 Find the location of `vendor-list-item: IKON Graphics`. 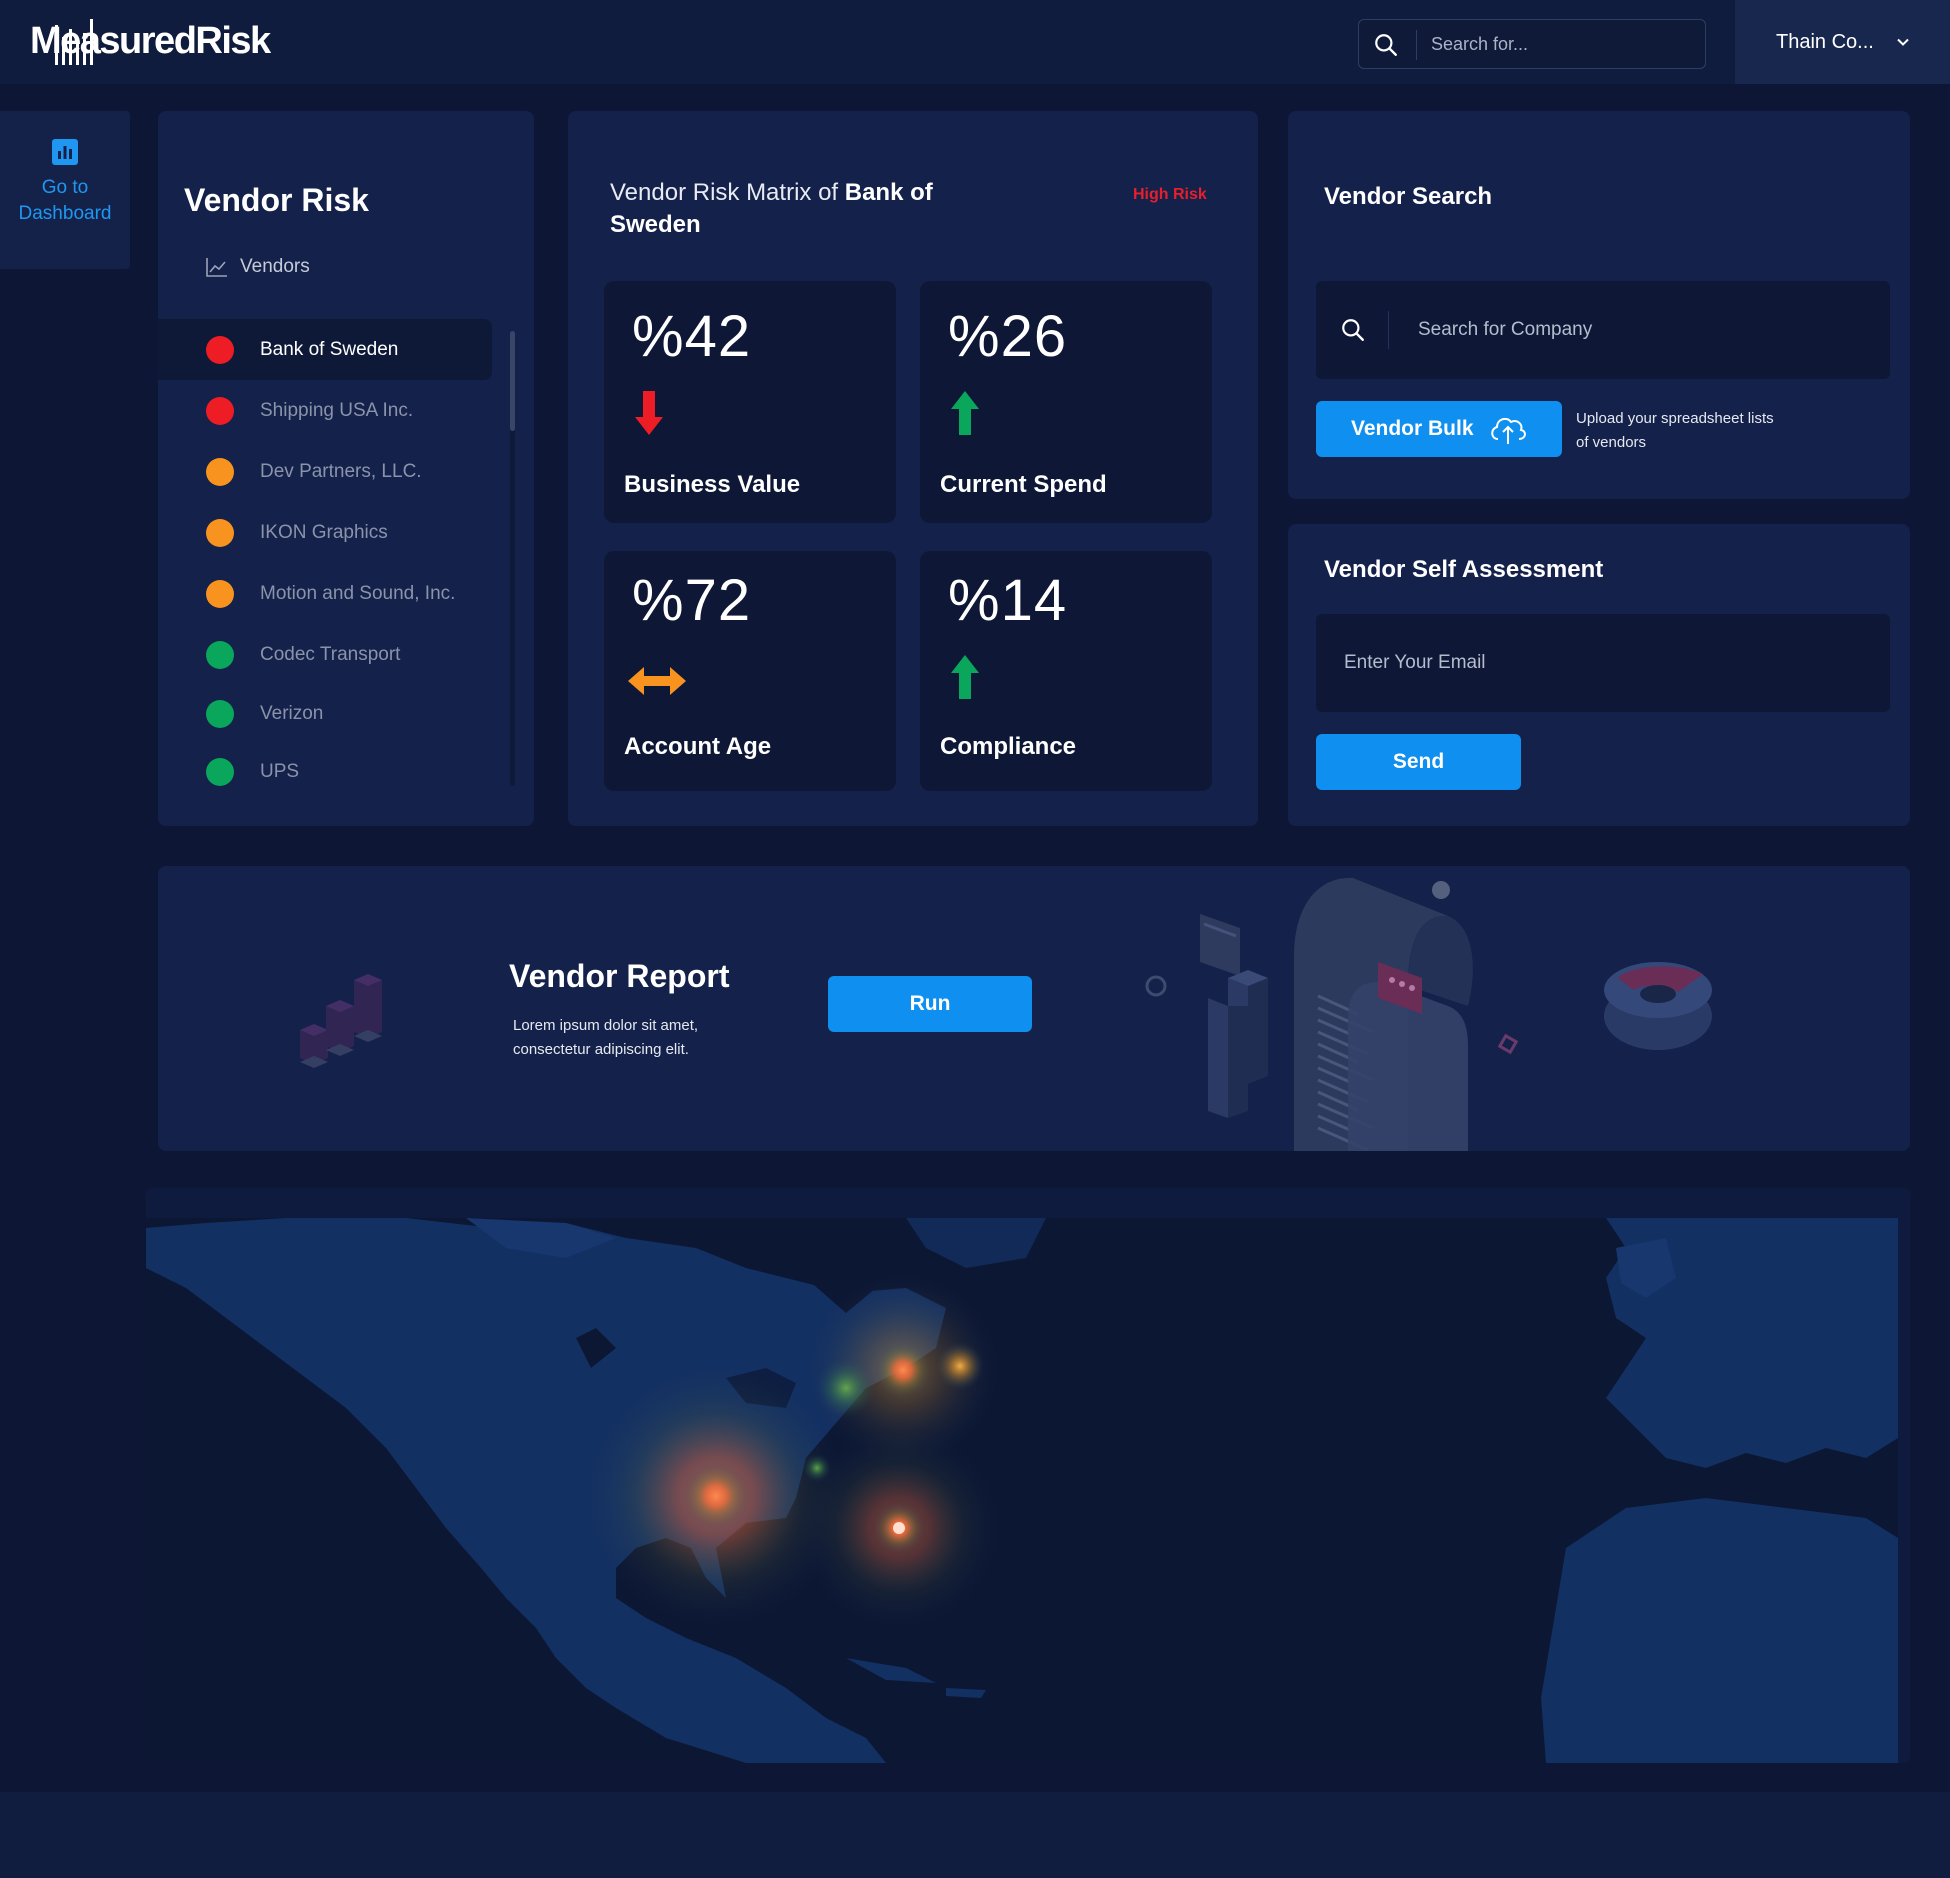

vendor-list-item: IKON Graphics is located at coordinates (325, 532).